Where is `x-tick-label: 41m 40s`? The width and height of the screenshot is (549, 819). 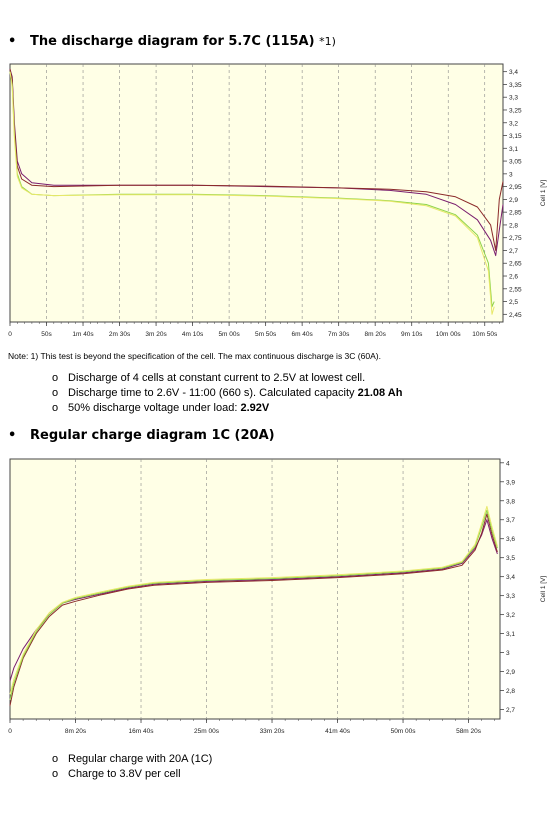
x-tick-label: 41m 40s is located at coordinates (338, 731).